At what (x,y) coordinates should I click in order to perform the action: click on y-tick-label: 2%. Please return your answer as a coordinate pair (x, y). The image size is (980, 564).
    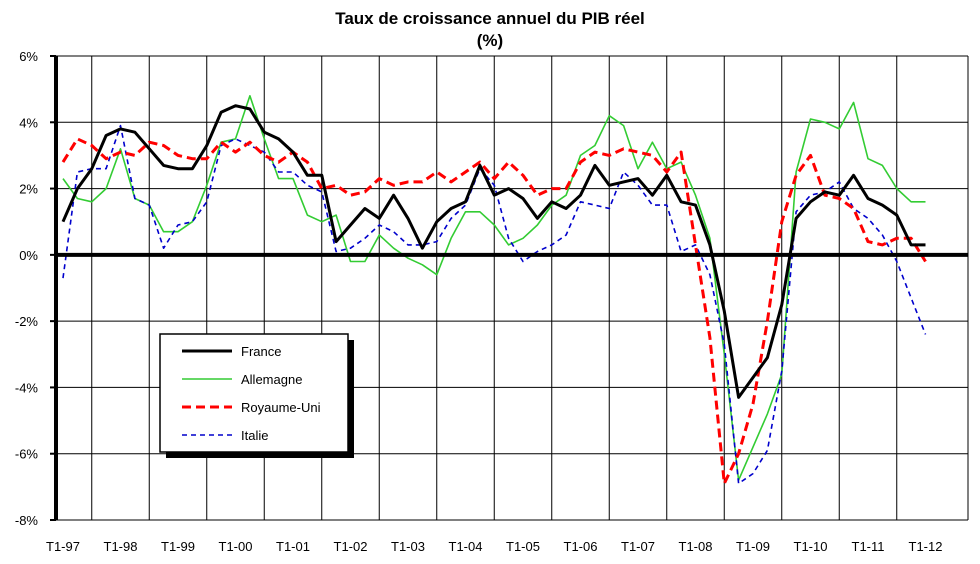
    Looking at the image, I should click on (28, 189).